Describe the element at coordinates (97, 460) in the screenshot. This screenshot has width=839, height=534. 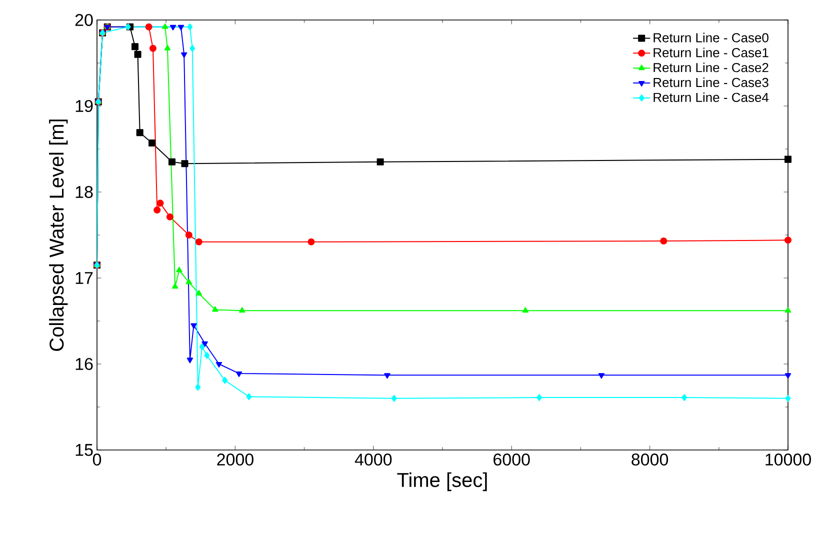
I see `x-tick-label: 0` at that location.